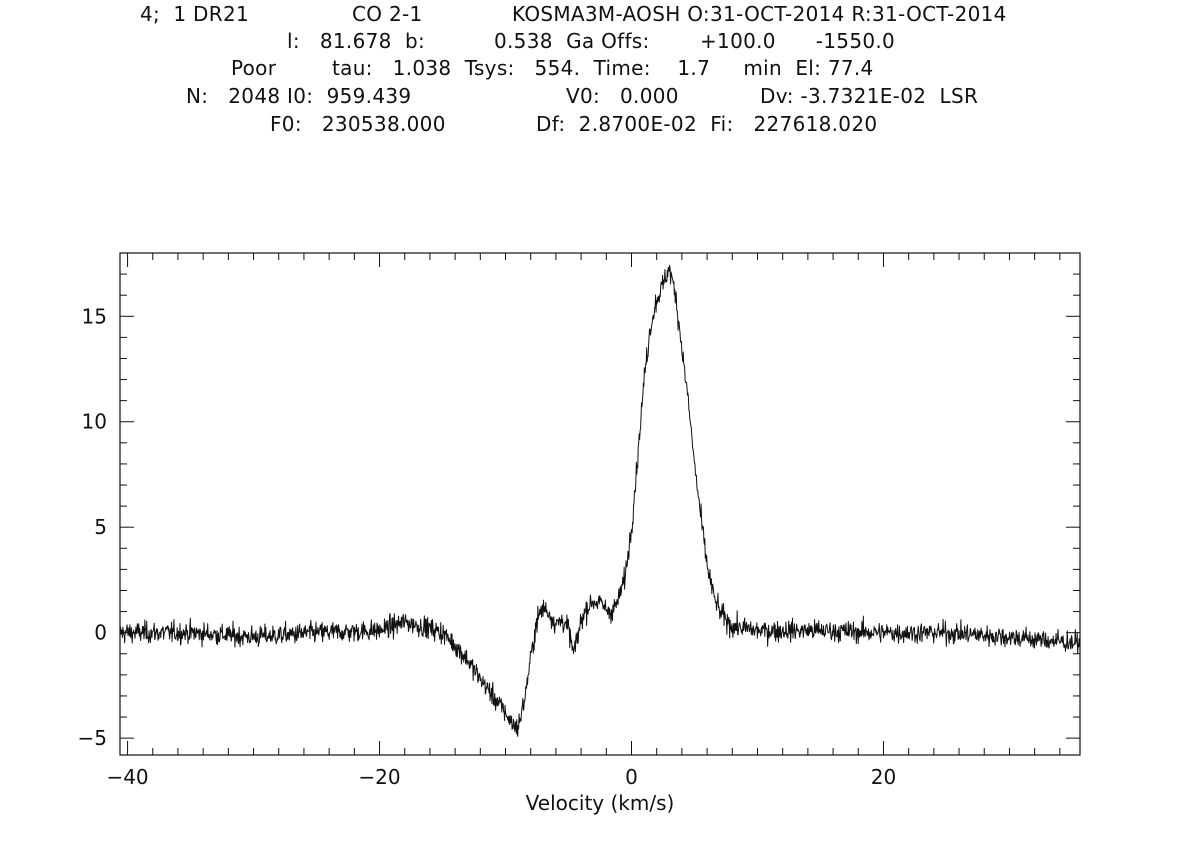 Image resolution: width=1202 pixels, height=842 pixels. What do you see at coordinates (100, 633) in the screenshot?
I see `y-tick-label: 0` at bounding box center [100, 633].